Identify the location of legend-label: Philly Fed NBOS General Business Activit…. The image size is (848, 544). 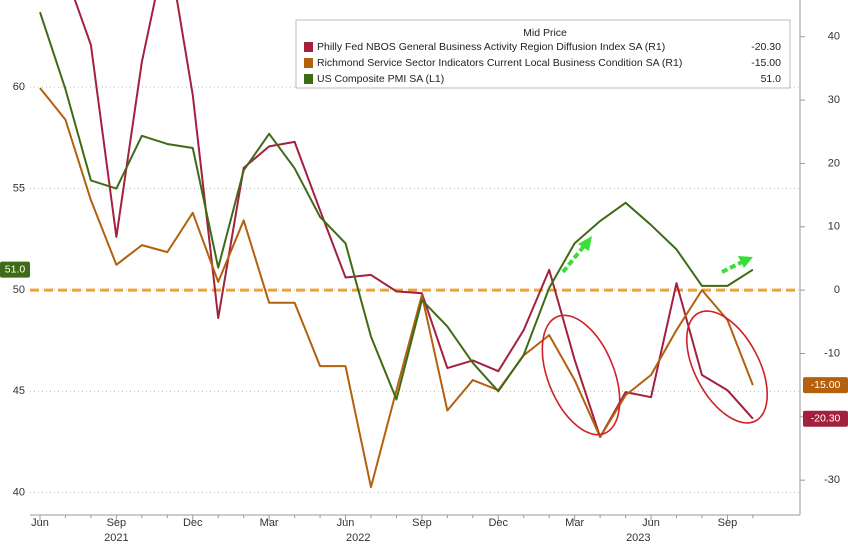
(491, 47).